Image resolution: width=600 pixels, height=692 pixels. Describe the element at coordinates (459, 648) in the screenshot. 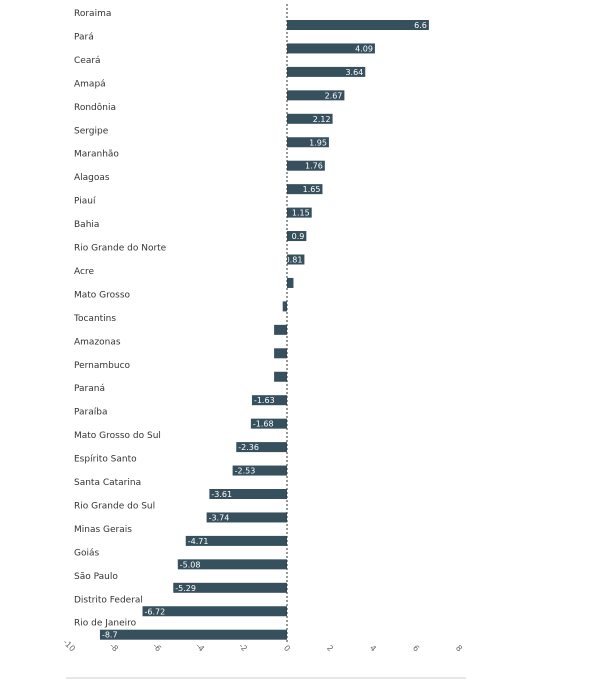

I see `x-tick-label: 8` at that location.